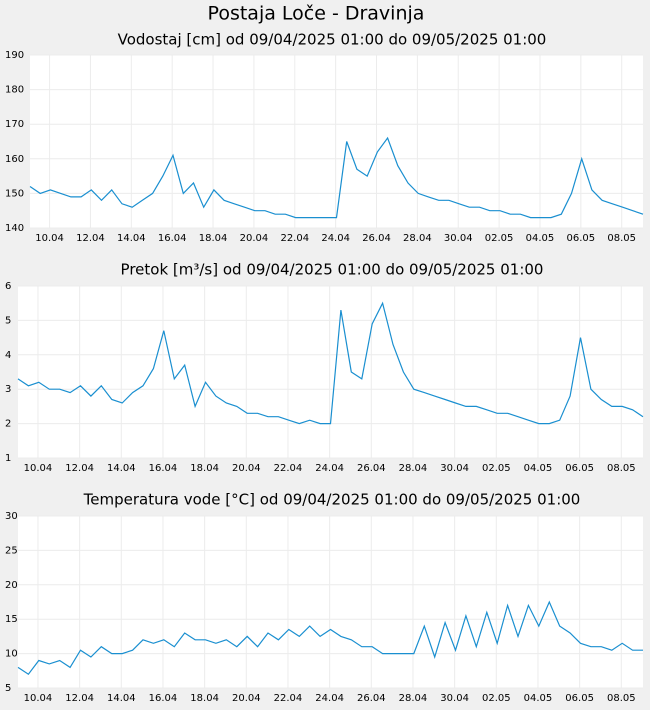 This screenshot has width=650, height=710. Describe the element at coordinates (11, 550) in the screenshot. I see `y-tick-label: 25` at that location.